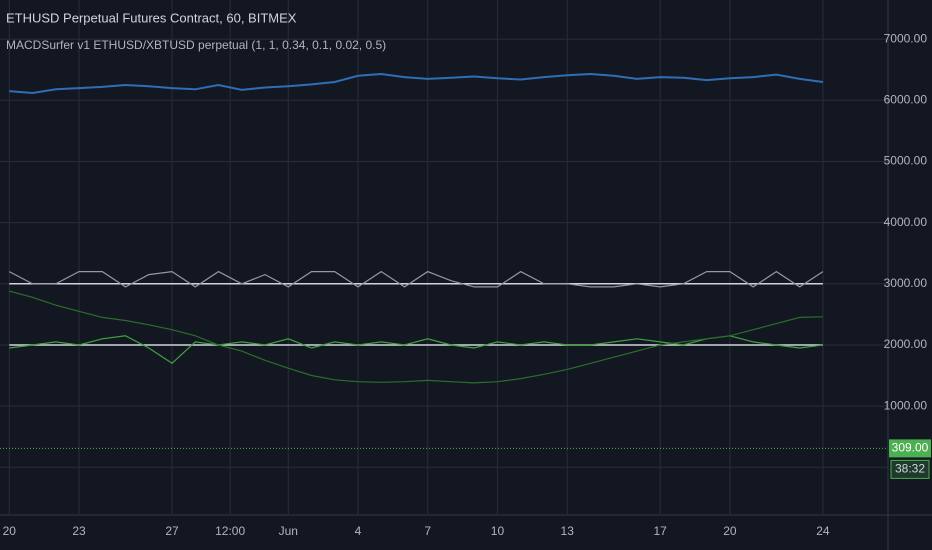  I want to click on price-box, so click(910, 448).